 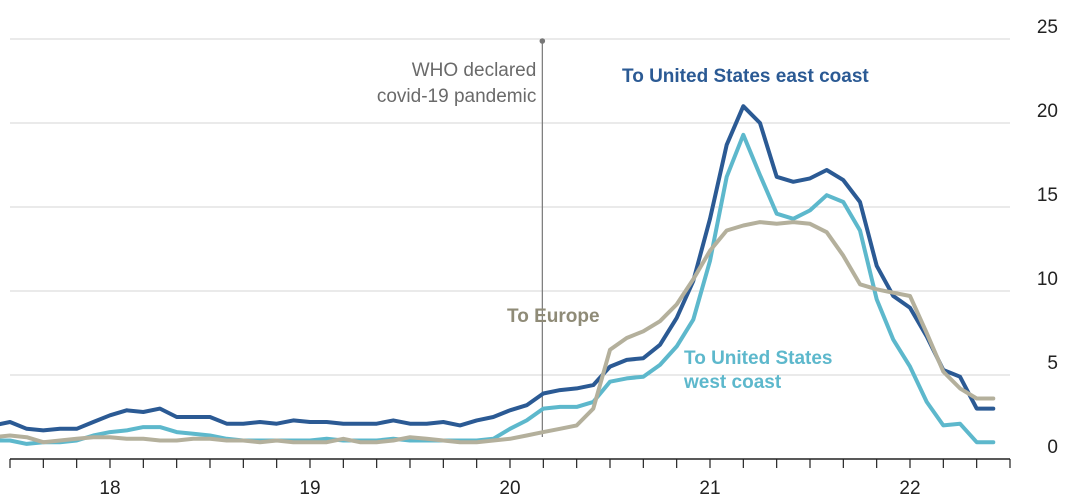 I want to click on pandemic-marker-dot, so click(x=542, y=41).